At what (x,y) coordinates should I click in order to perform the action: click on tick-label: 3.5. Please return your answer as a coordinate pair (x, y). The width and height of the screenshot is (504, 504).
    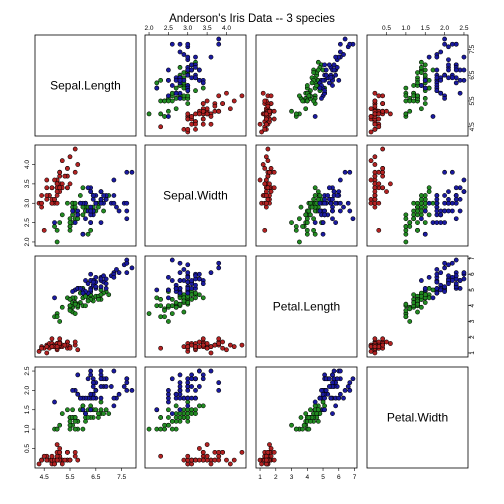
    Looking at the image, I should click on (27, 183).